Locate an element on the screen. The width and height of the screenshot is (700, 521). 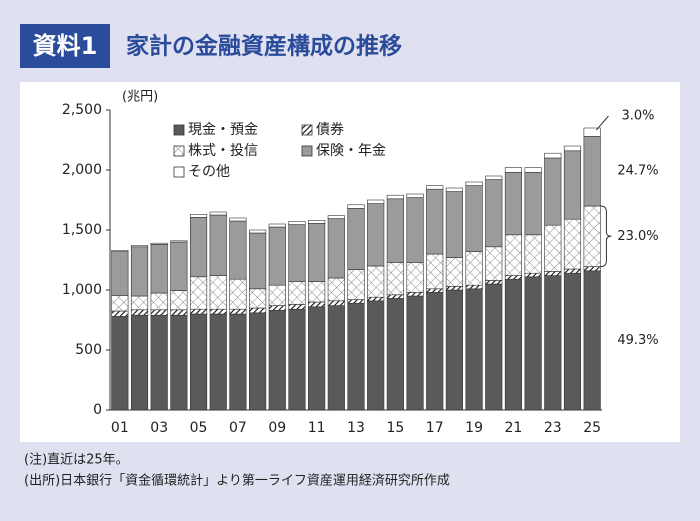
x-tick-label: 13 is located at coordinates (356, 428).